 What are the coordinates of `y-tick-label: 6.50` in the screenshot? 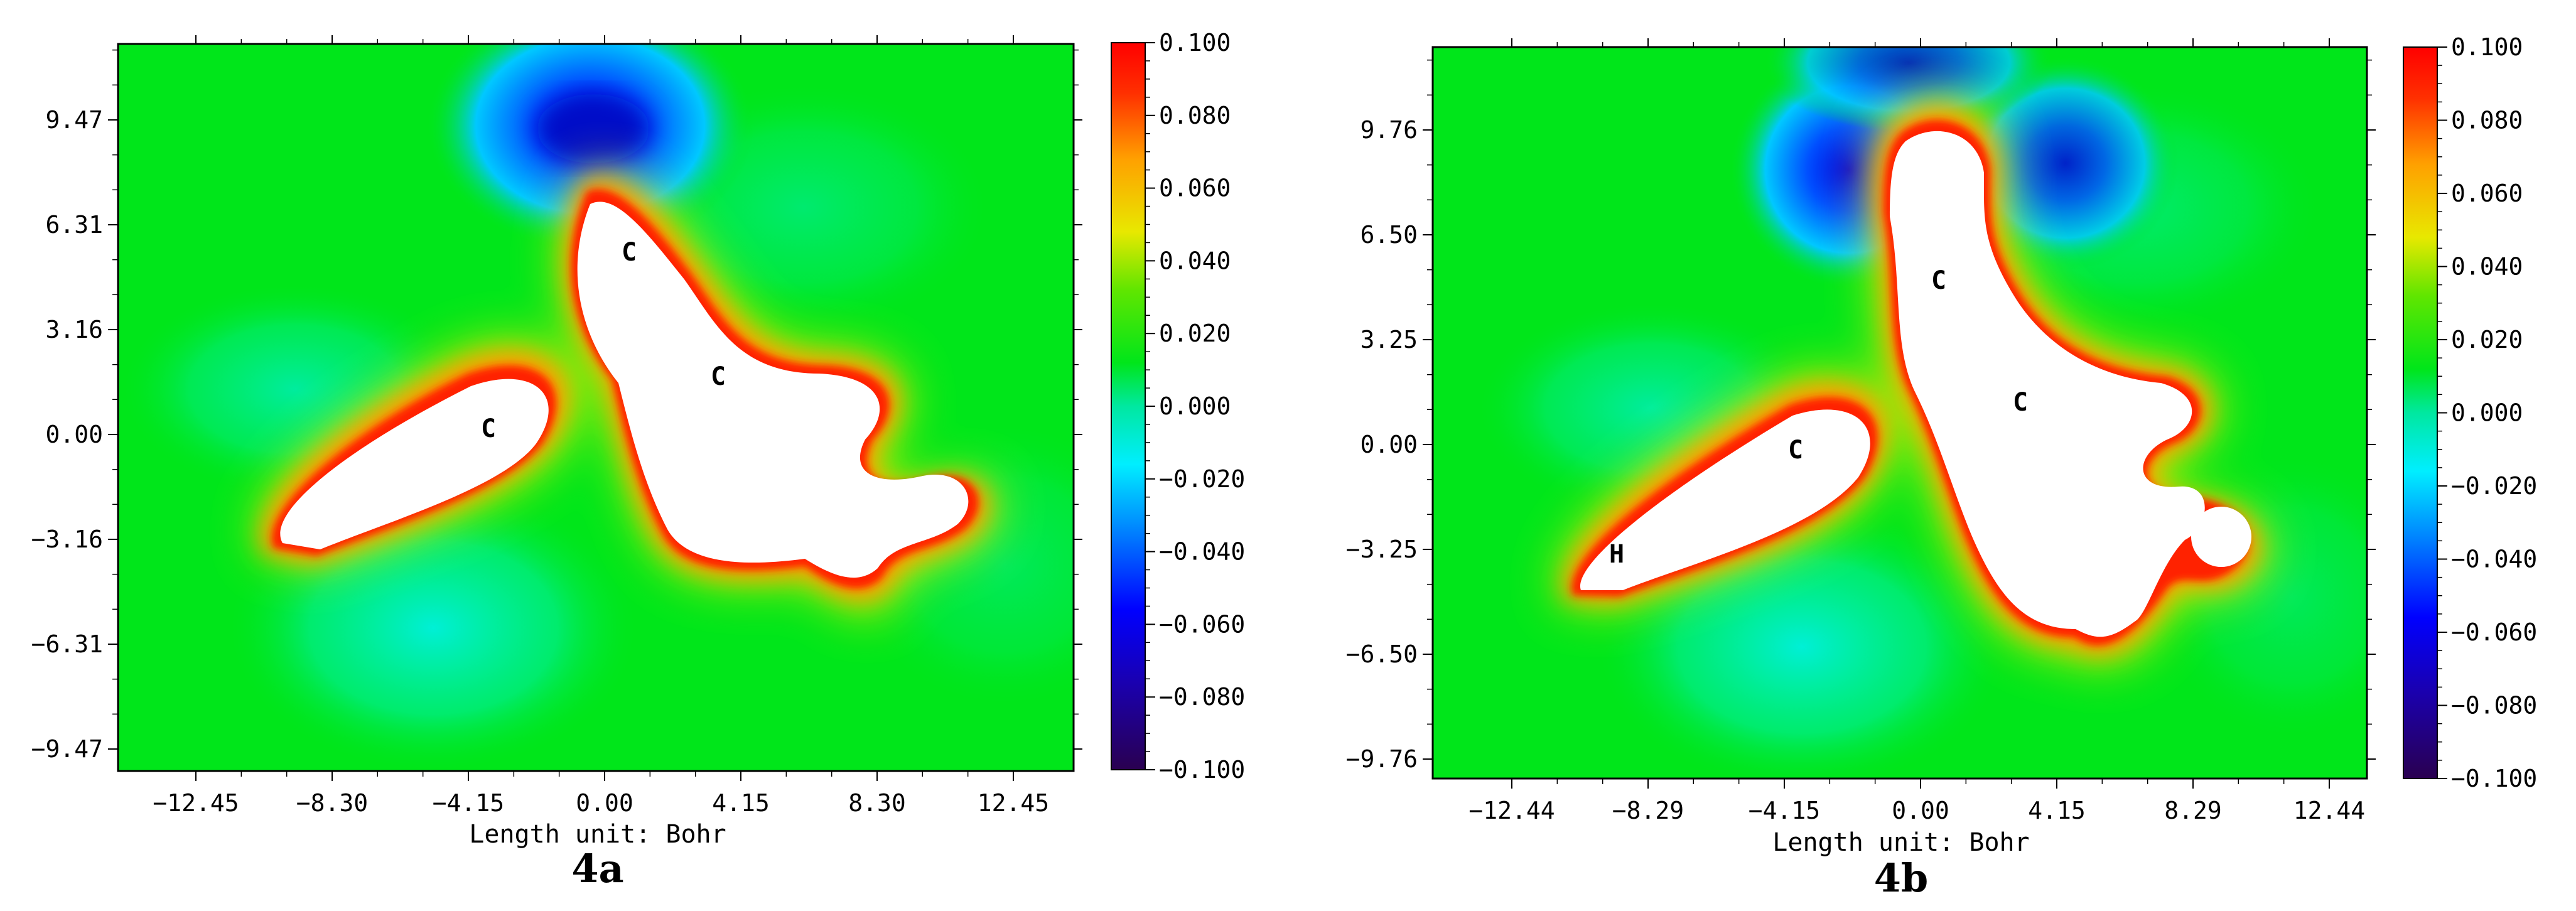 It's located at (1389, 235).